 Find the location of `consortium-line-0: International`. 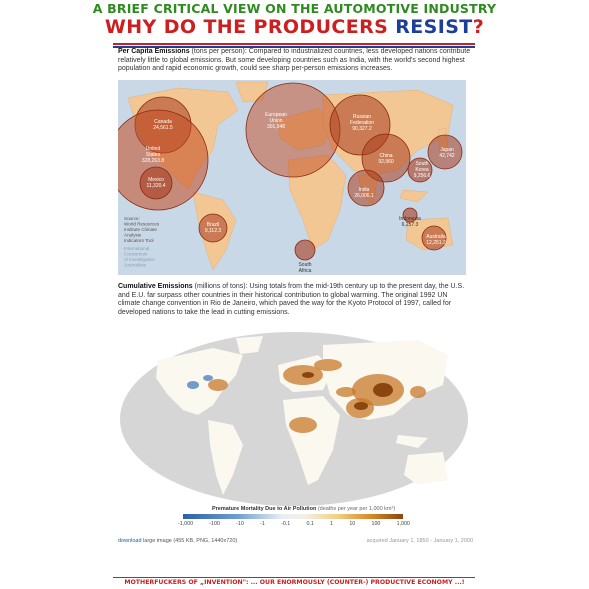

consortium-line-0: International is located at coordinates (136, 248).